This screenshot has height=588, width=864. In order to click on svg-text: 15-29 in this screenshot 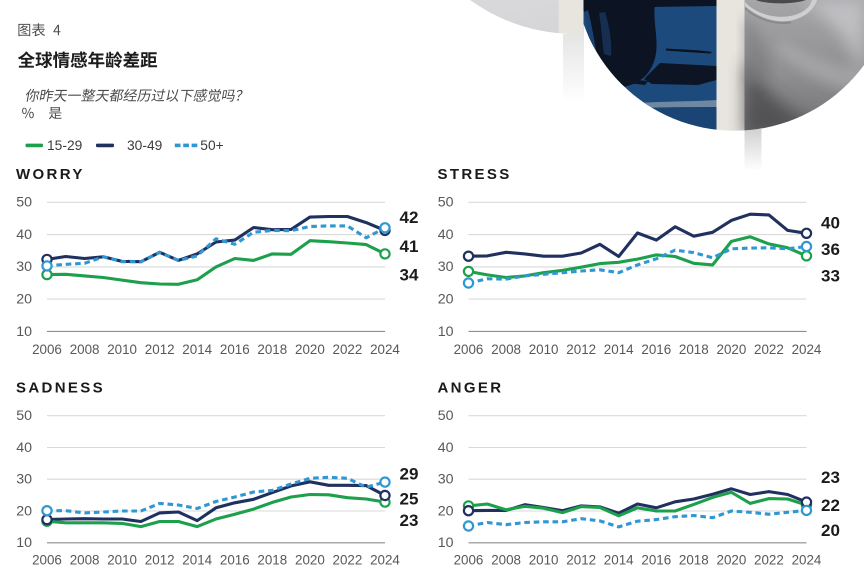, I will do `click(65, 145)`.